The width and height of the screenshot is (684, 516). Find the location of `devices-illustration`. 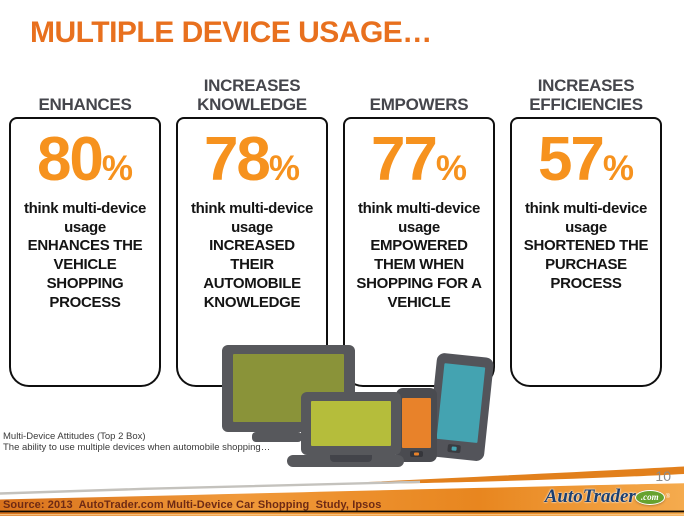

devices-illustration is located at coordinates (358, 406).